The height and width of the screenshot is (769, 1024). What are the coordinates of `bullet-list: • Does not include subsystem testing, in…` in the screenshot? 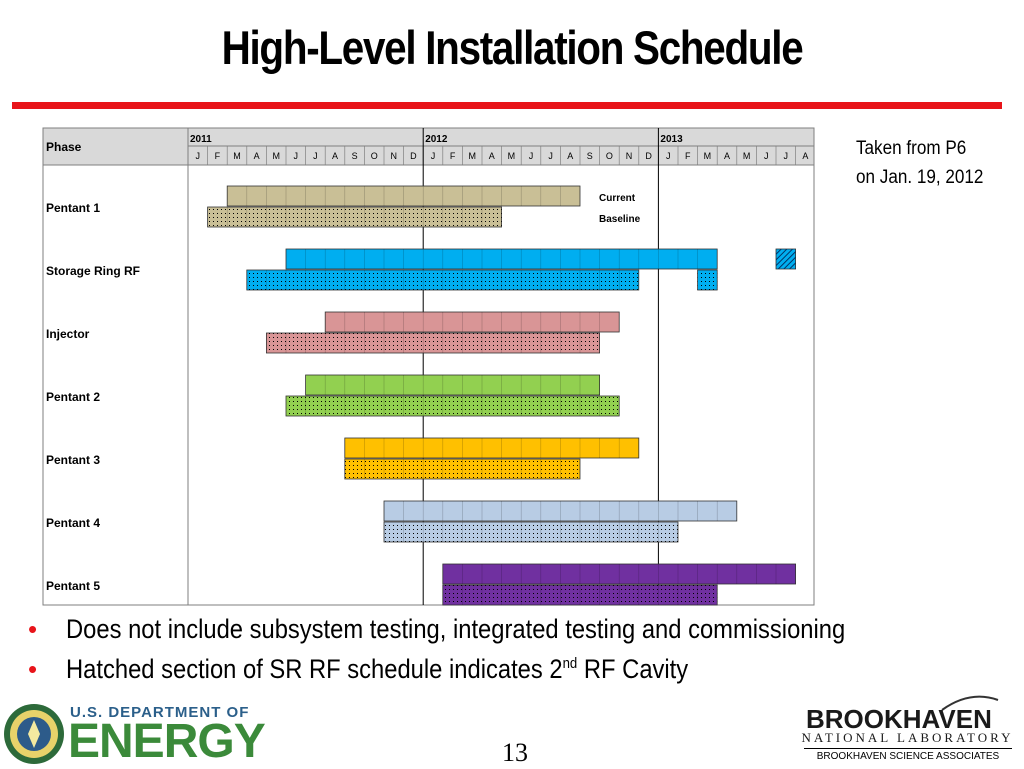 It's located at (489, 654).